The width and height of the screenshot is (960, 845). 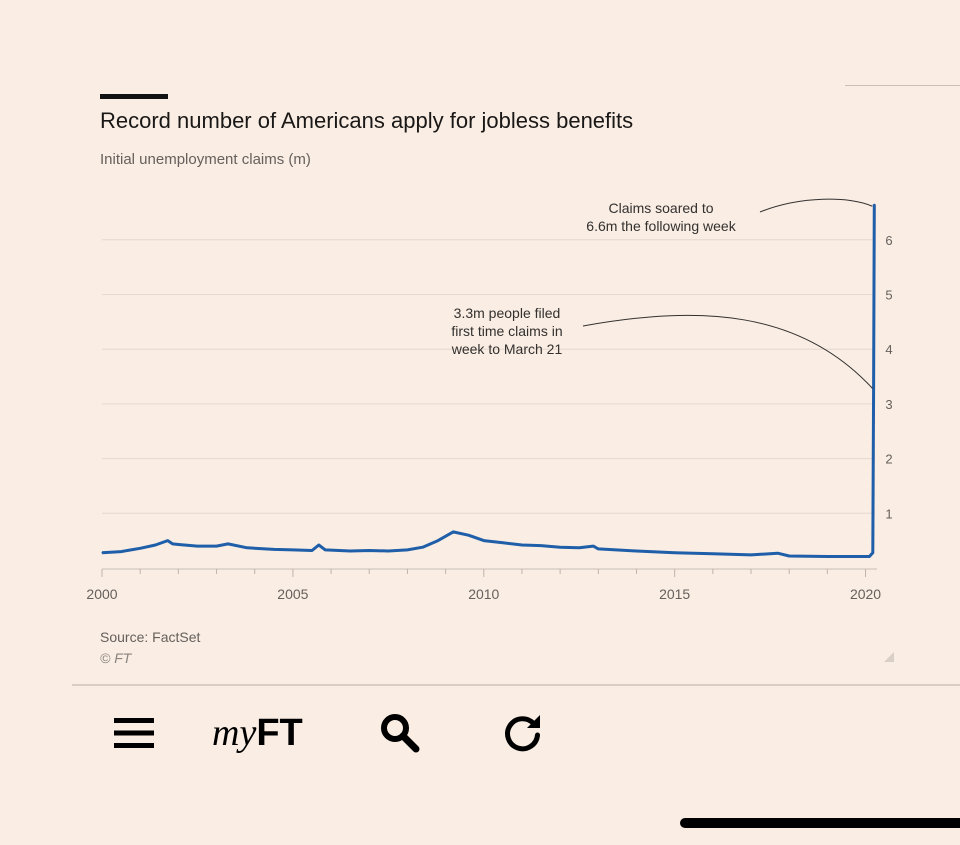 What do you see at coordinates (507, 349) in the screenshot?
I see `annotation-text: week to March 21` at bounding box center [507, 349].